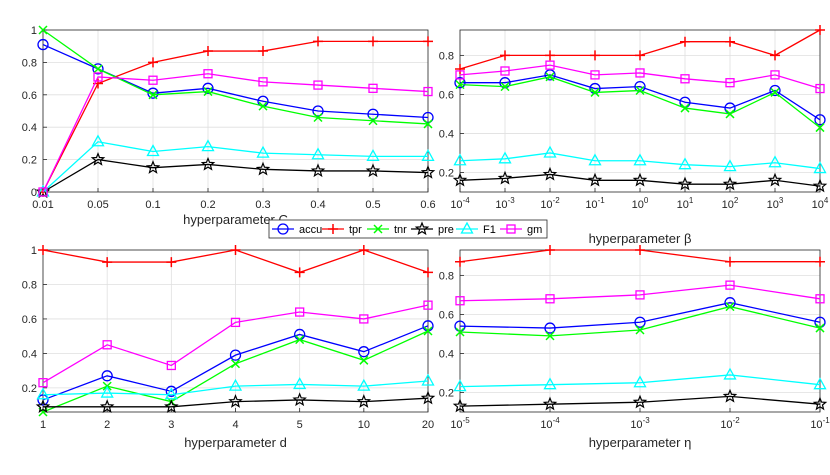 The image size is (830, 475). What do you see at coordinates (372, 205) in the screenshot?
I see `x-tick-label: 0.5` at bounding box center [372, 205].